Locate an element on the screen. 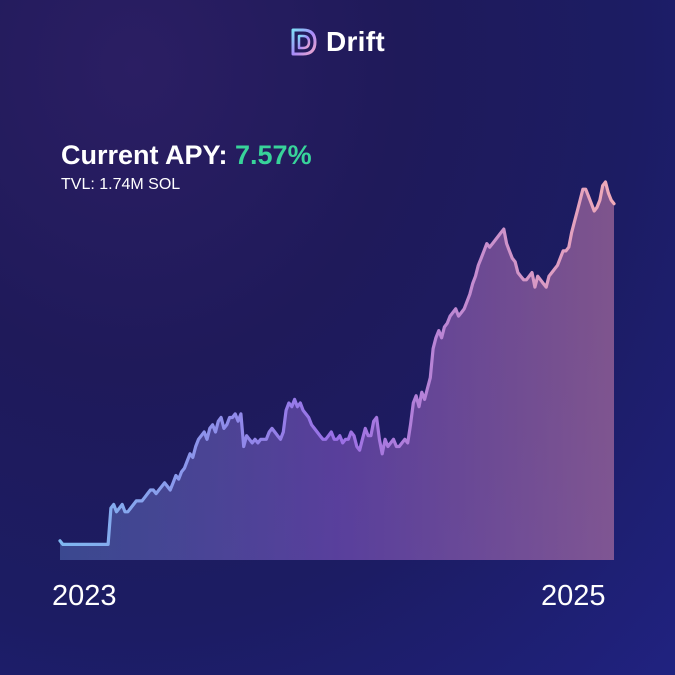 This screenshot has width=675, height=675. current-apy-heading: Current APY: 7.57% is located at coordinates (186, 155).